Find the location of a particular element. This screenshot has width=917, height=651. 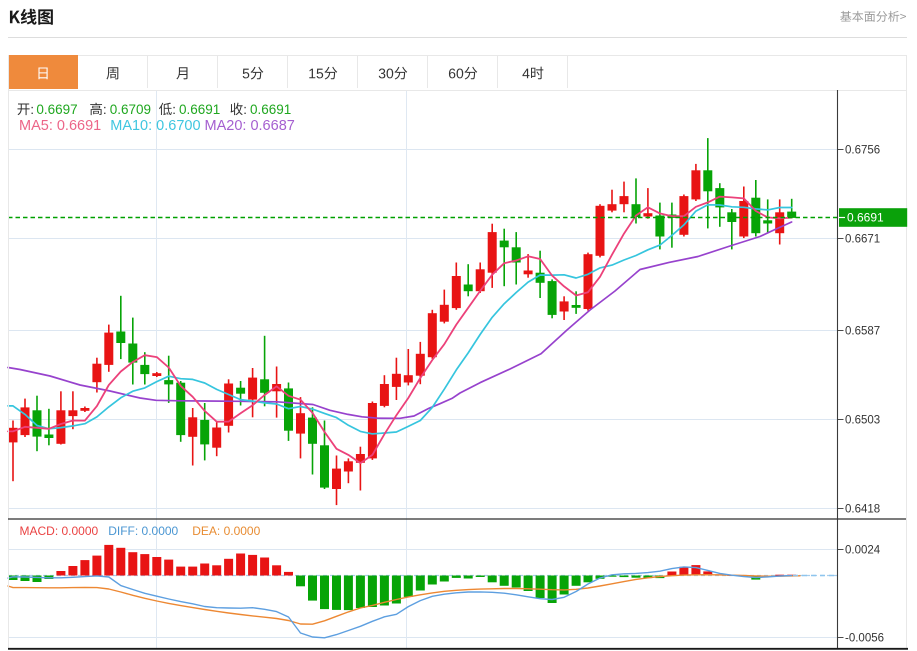

svg-text: 0.6418 is located at coordinates (862, 510).